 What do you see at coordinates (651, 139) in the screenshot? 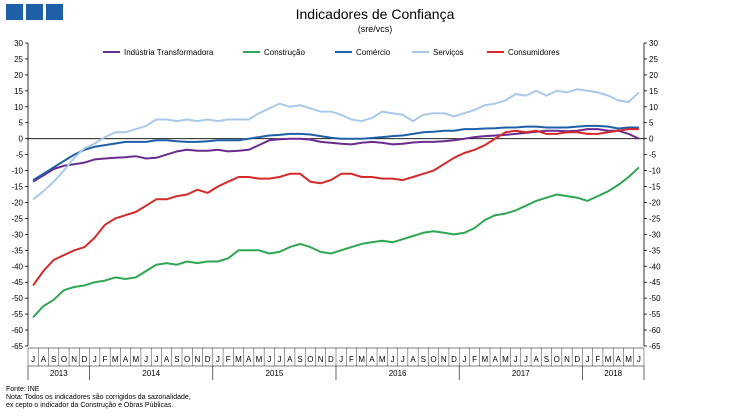
I see `y-tick-label-right: 0` at bounding box center [651, 139].